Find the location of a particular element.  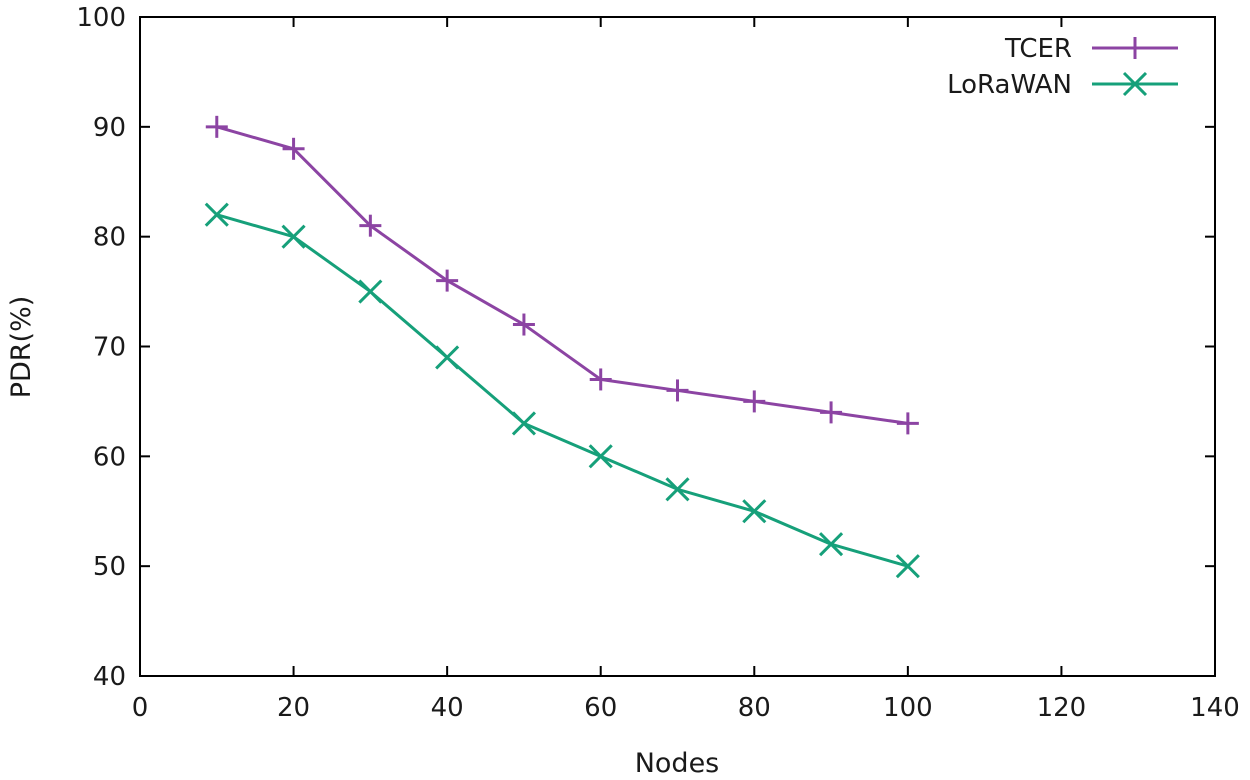

y-tick-label: 60 is located at coordinates (109, 457).